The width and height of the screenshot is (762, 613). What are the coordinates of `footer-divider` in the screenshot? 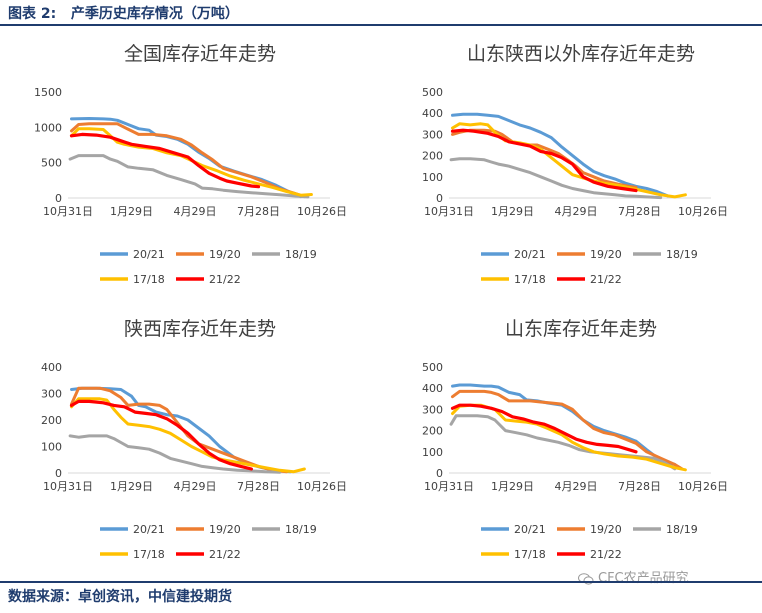 It's located at (381, 582).